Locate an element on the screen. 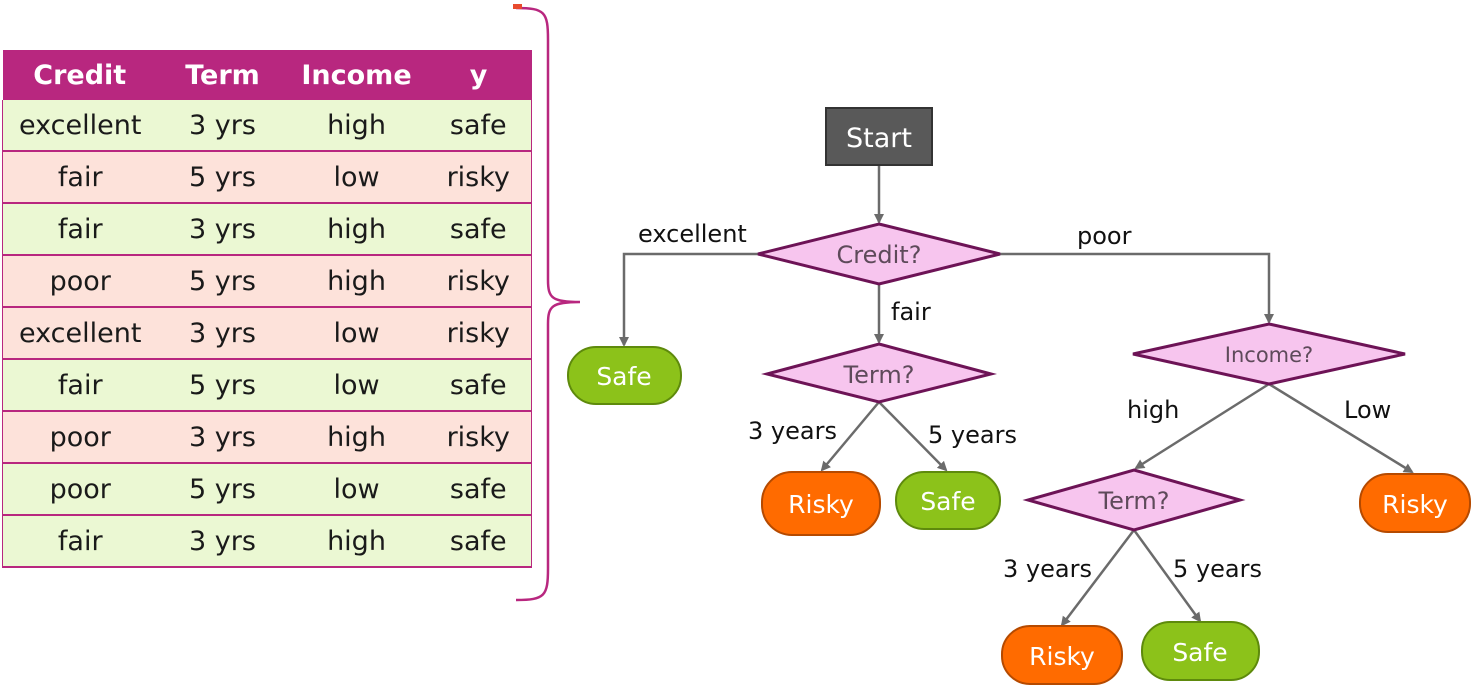 The height and width of the screenshot is (687, 1474). leaf-safe-fair-5-label: Safe is located at coordinates (947, 501).